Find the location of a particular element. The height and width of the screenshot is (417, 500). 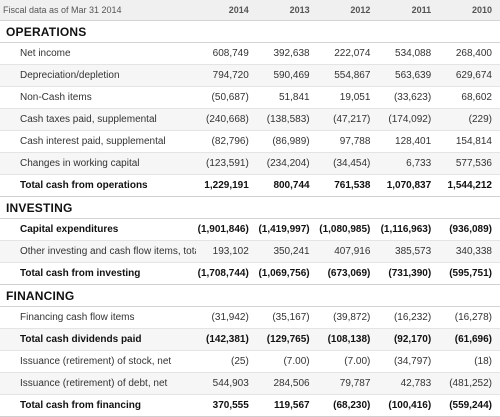

cell-value: 392,638 is located at coordinates (287, 53).